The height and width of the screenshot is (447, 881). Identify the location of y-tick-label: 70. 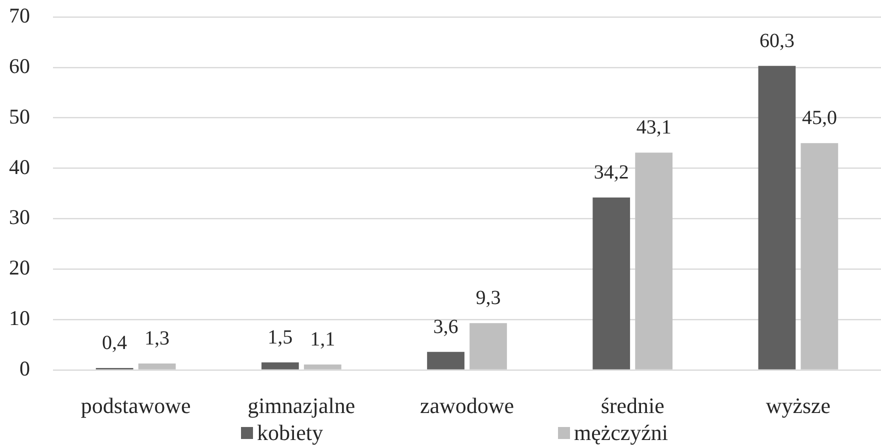
(19, 16).